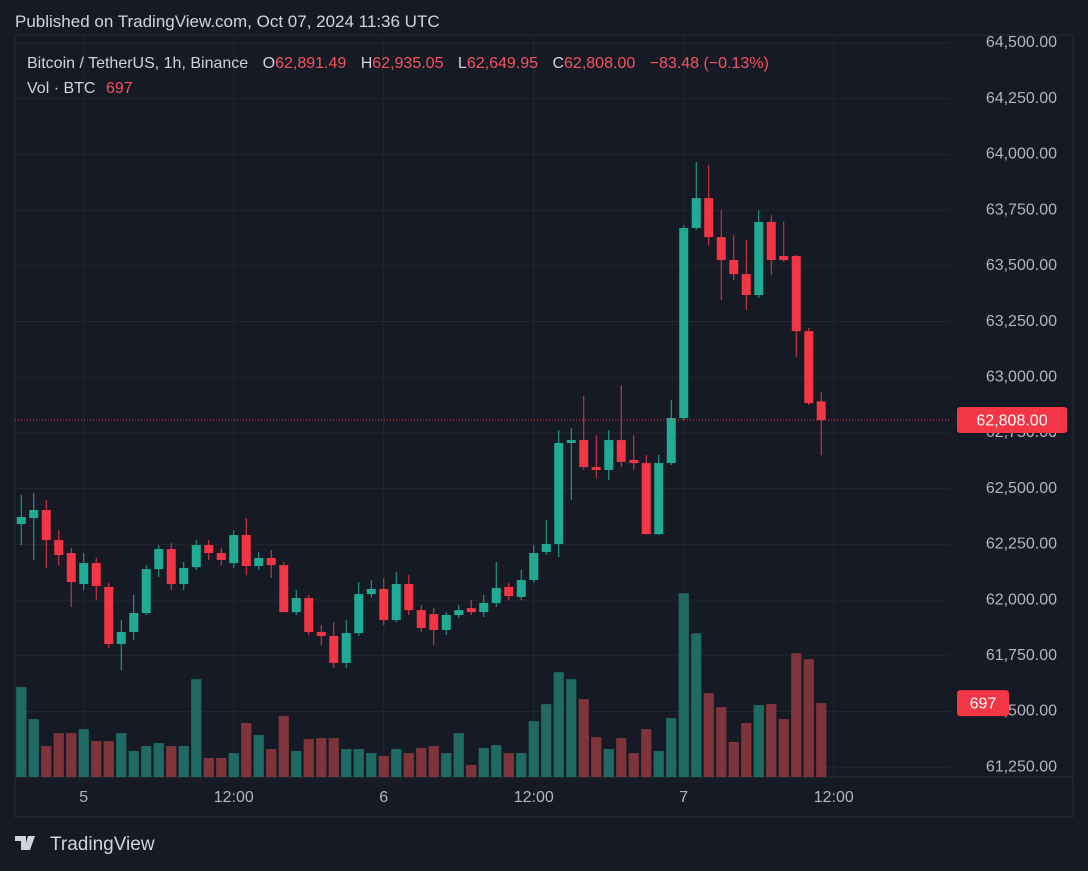  I want to click on volume-value: 697, so click(119, 88).